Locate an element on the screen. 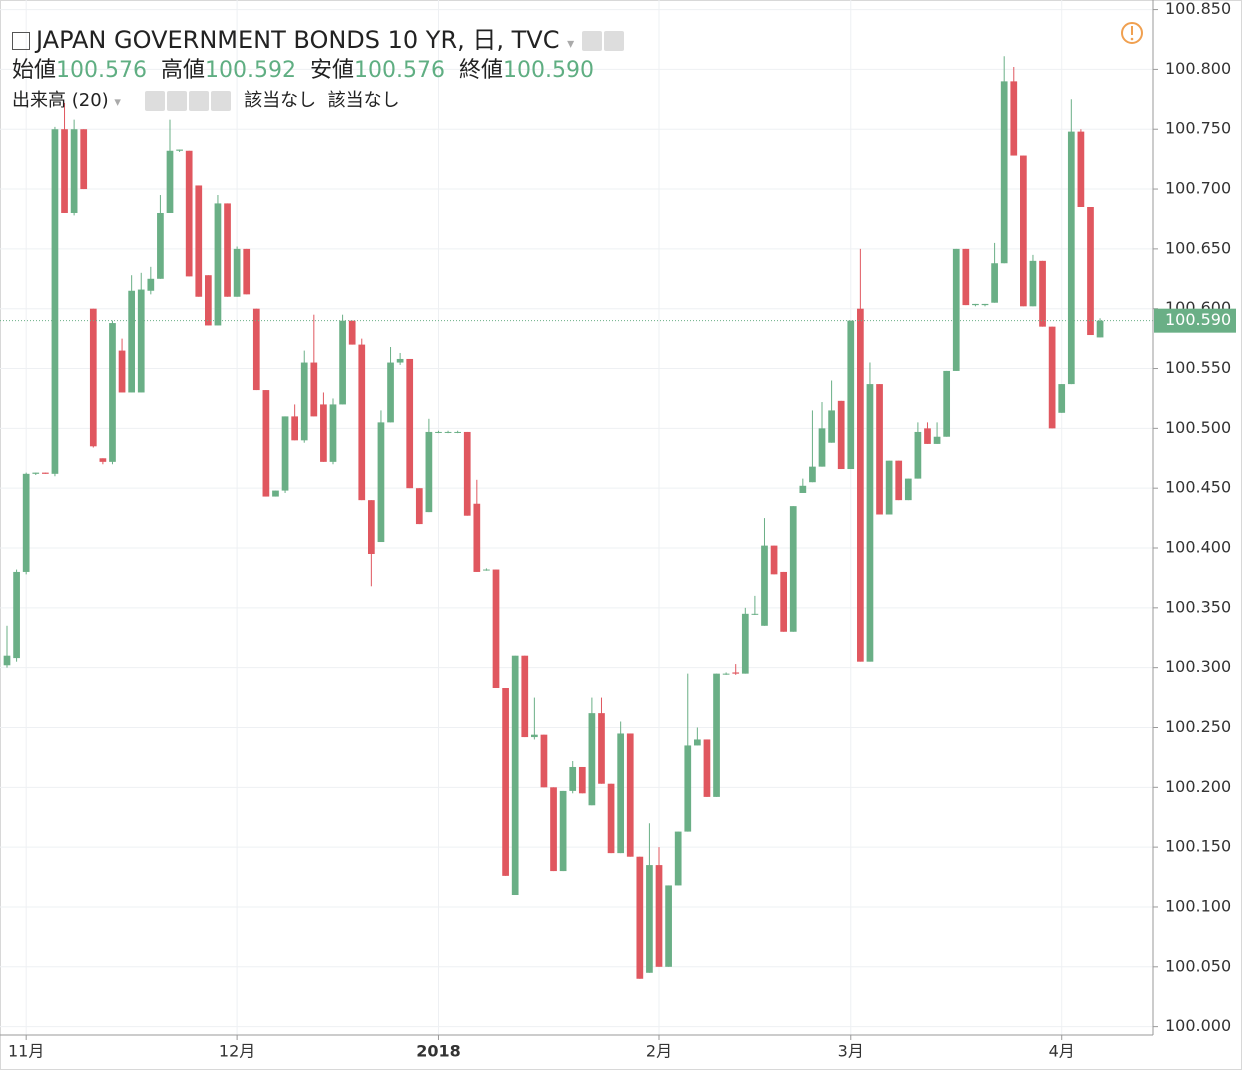  x-tick-label: 2018 is located at coordinates (438, 1051).